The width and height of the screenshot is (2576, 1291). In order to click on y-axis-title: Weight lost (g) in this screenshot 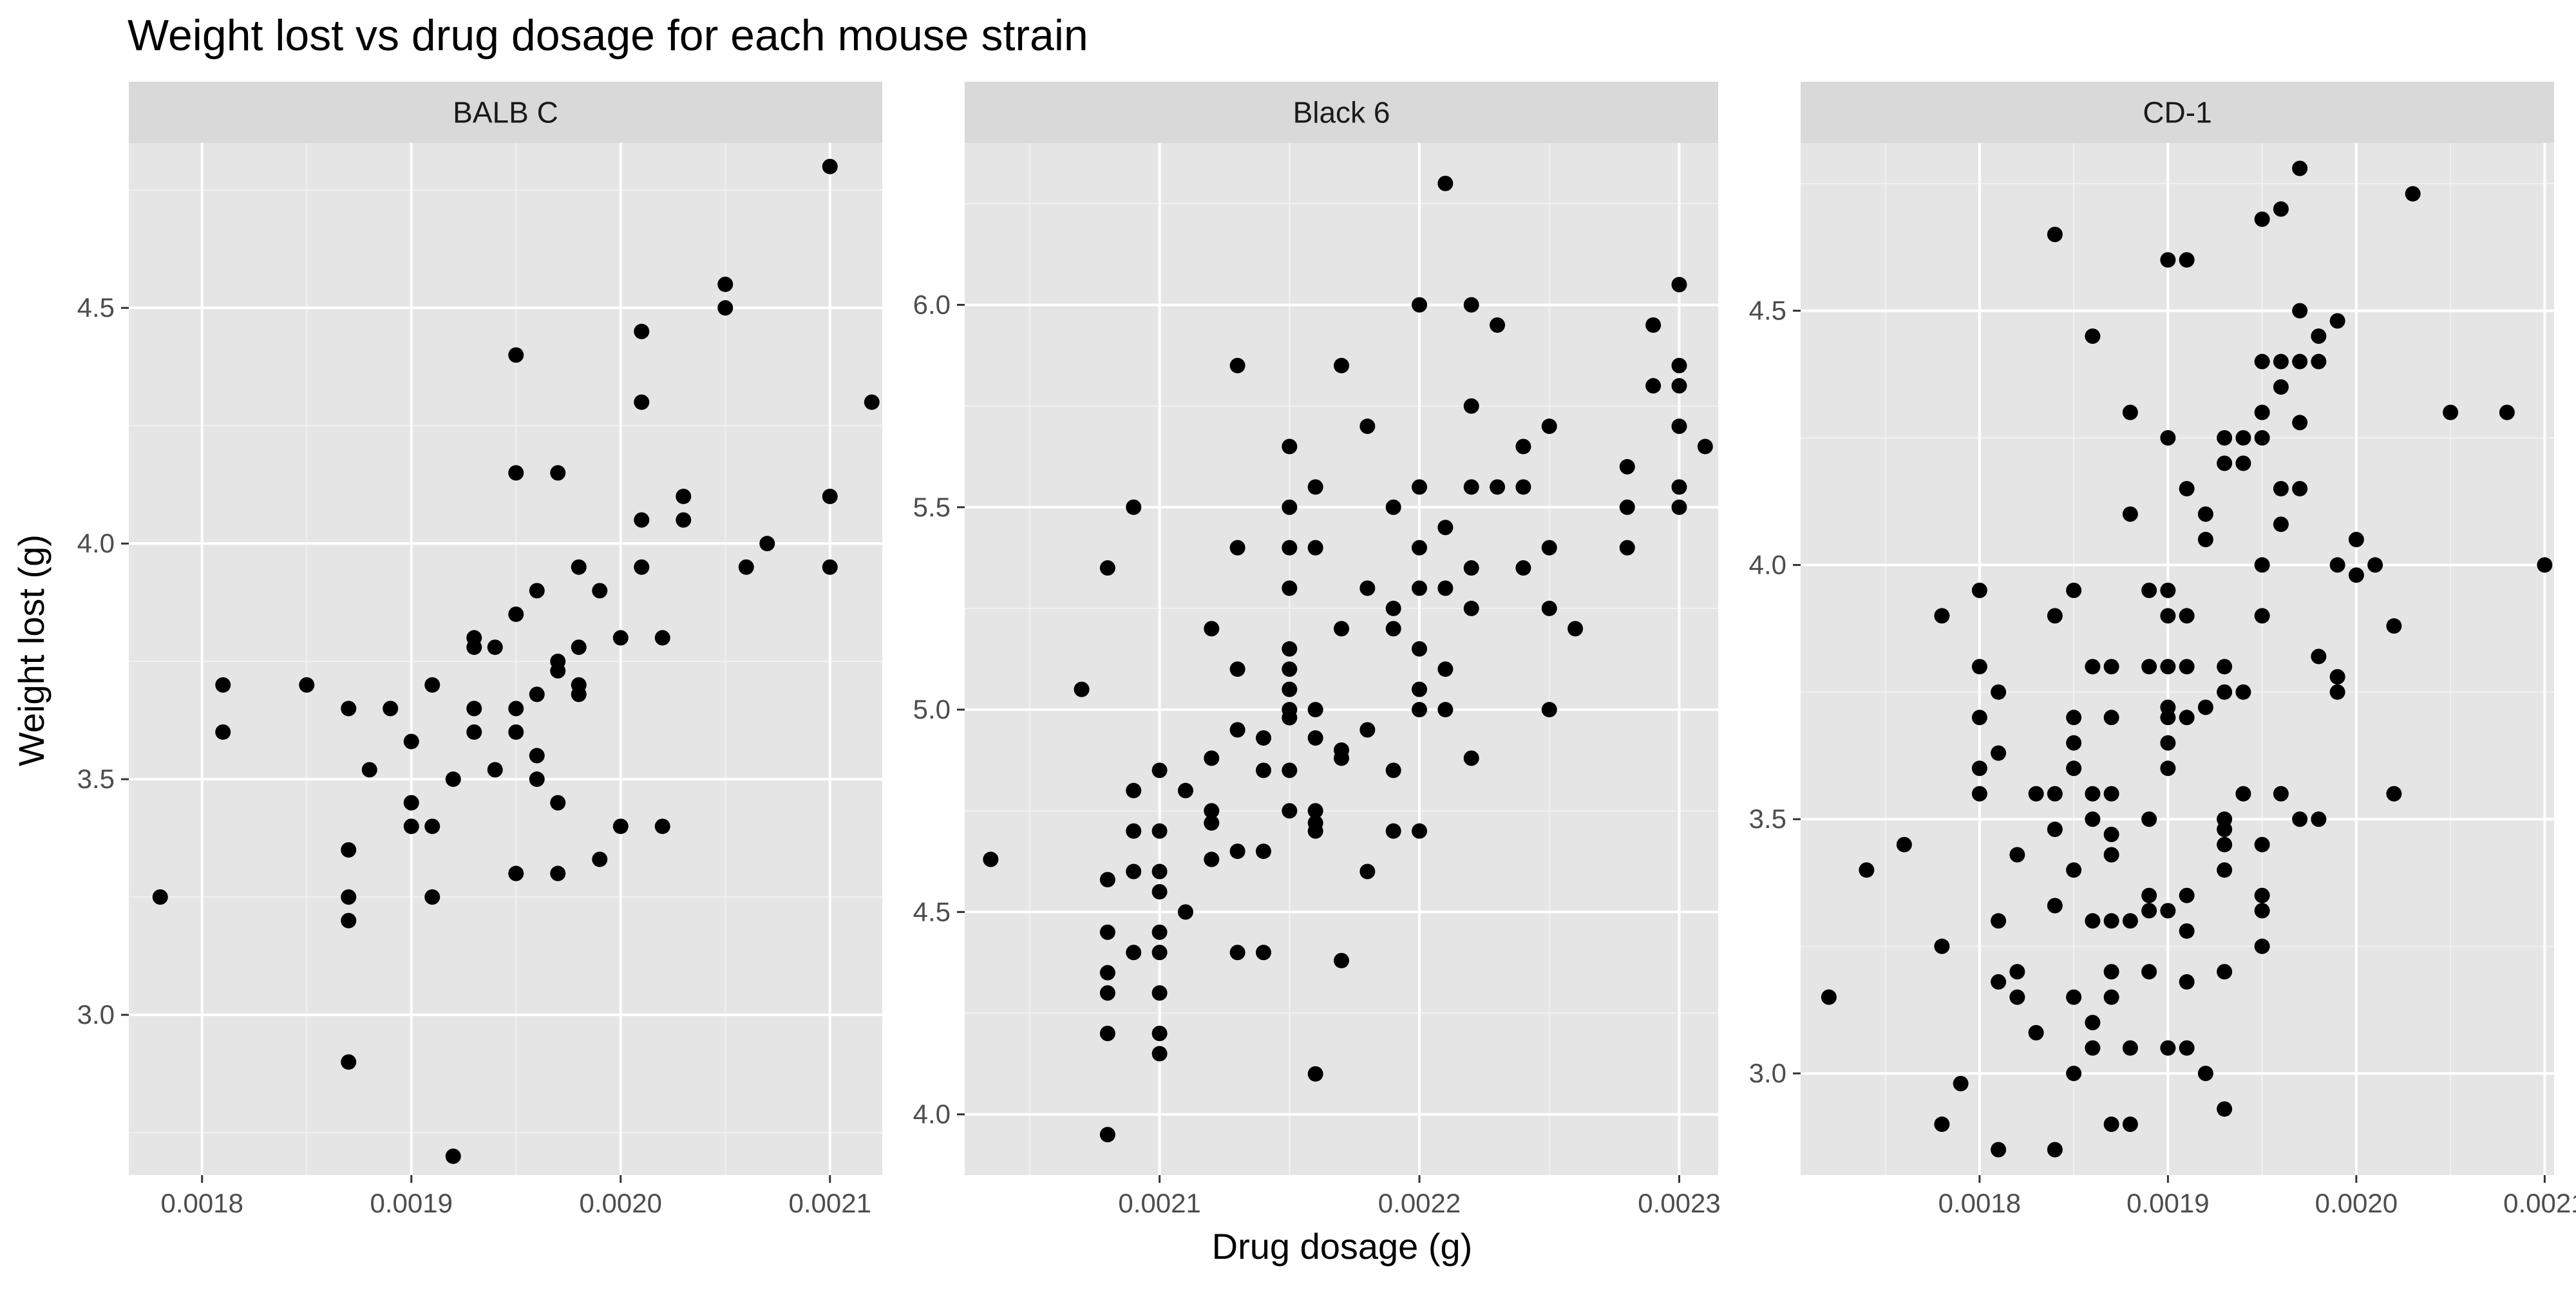, I will do `click(32, 650)`.